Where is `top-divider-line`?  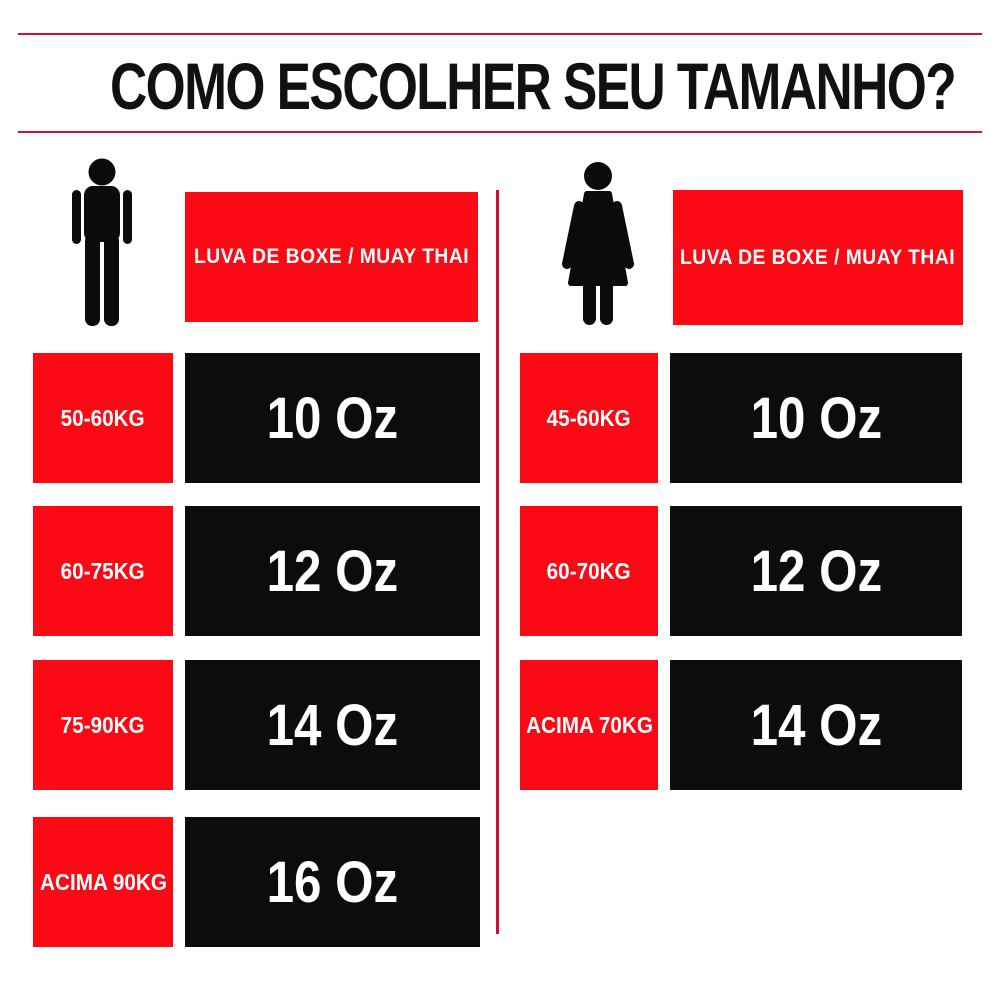
top-divider-line is located at coordinates (500, 34).